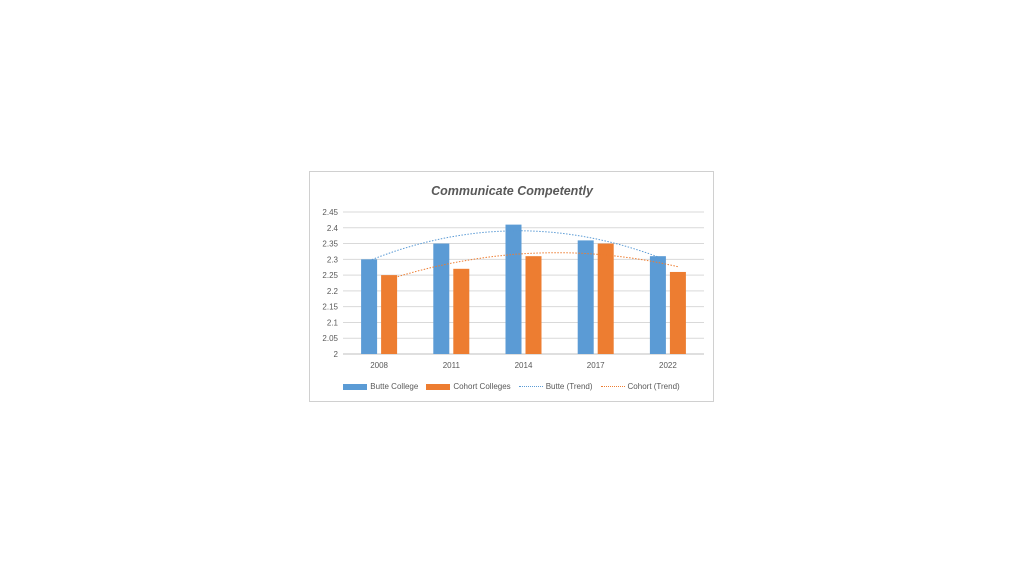 The image size is (1024, 576). I want to click on bar-butte-college-2008, so click(369, 306).